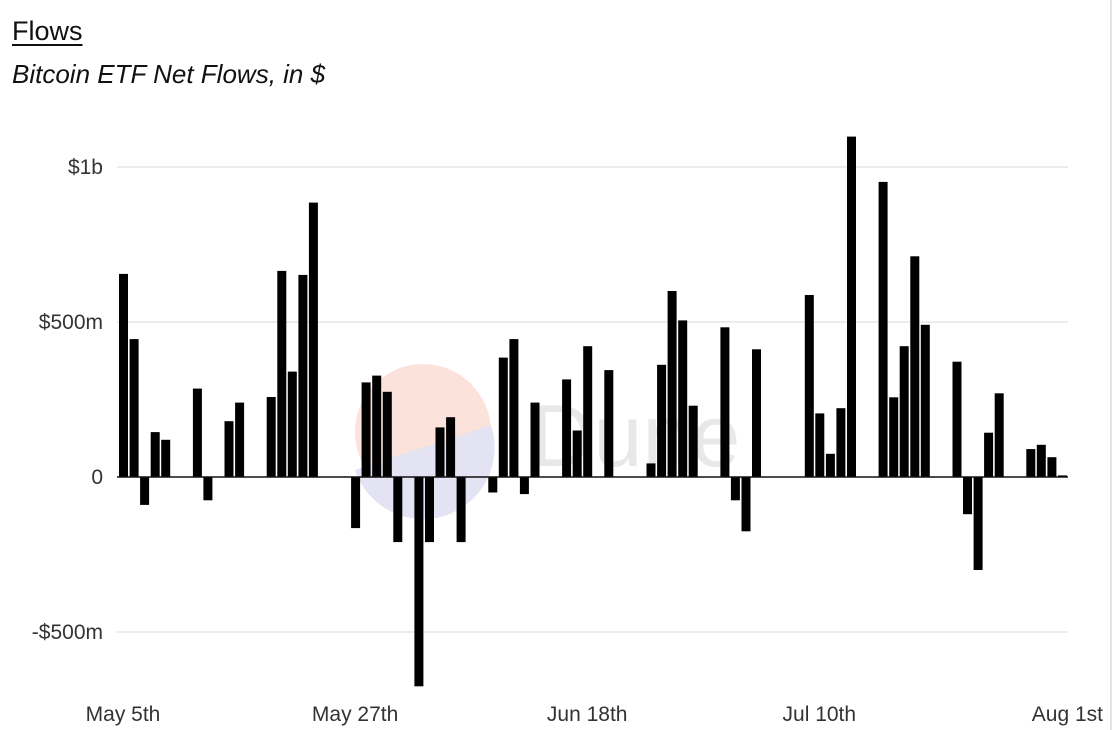 This screenshot has width=1112, height=730. Describe the element at coordinates (123, 714) in the screenshot. I see `x-tick-label: May 5th` at that location.